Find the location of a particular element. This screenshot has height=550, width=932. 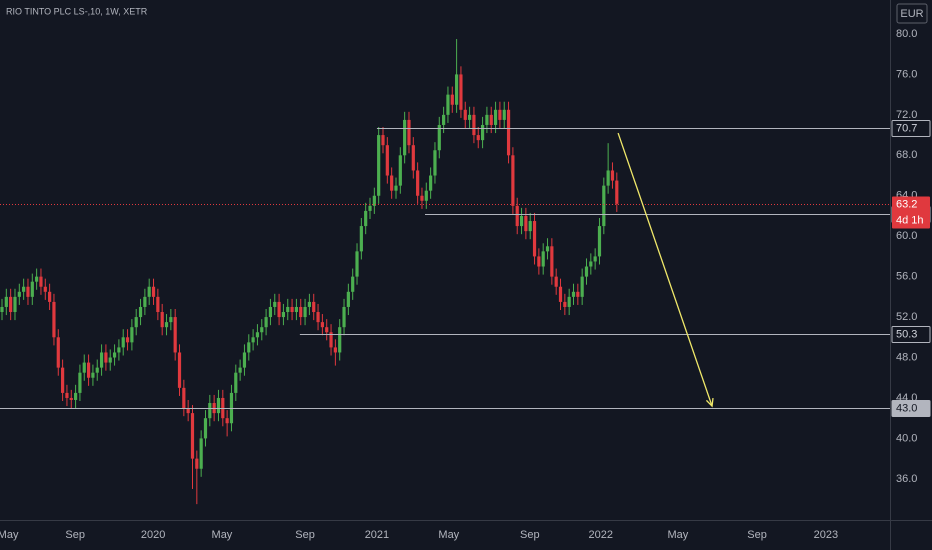

x-tick-label: 2023 is located at coordinates (826, 535).